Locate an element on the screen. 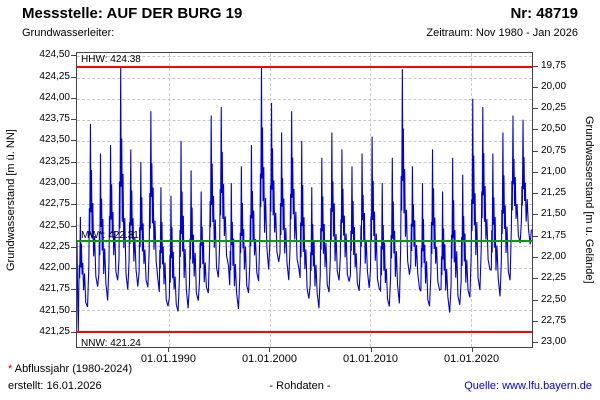 Image resolution: width=600 pixels, height=400 pixels. y-axis-left-tick-label: 421,50 is located at coordinates (54, 310).